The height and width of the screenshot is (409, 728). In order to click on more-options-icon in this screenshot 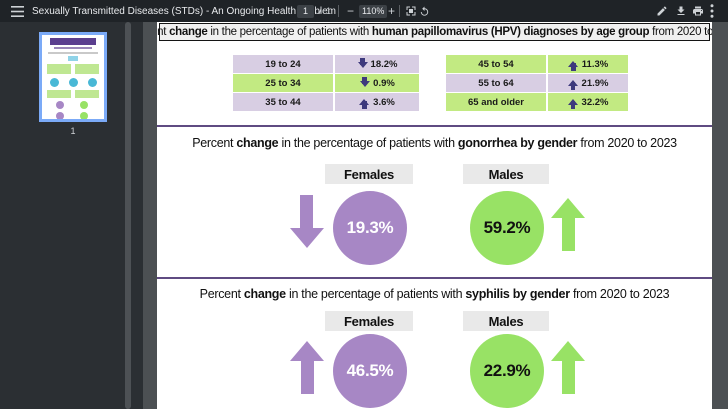, I will do `click(712, 11)`.